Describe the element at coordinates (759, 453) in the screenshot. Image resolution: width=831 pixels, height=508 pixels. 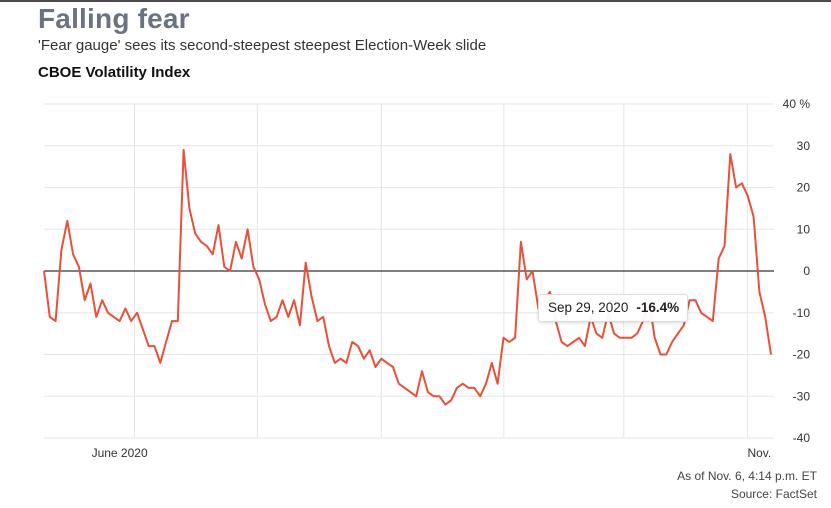
I see `x-tick-label: Nov.` at that location.